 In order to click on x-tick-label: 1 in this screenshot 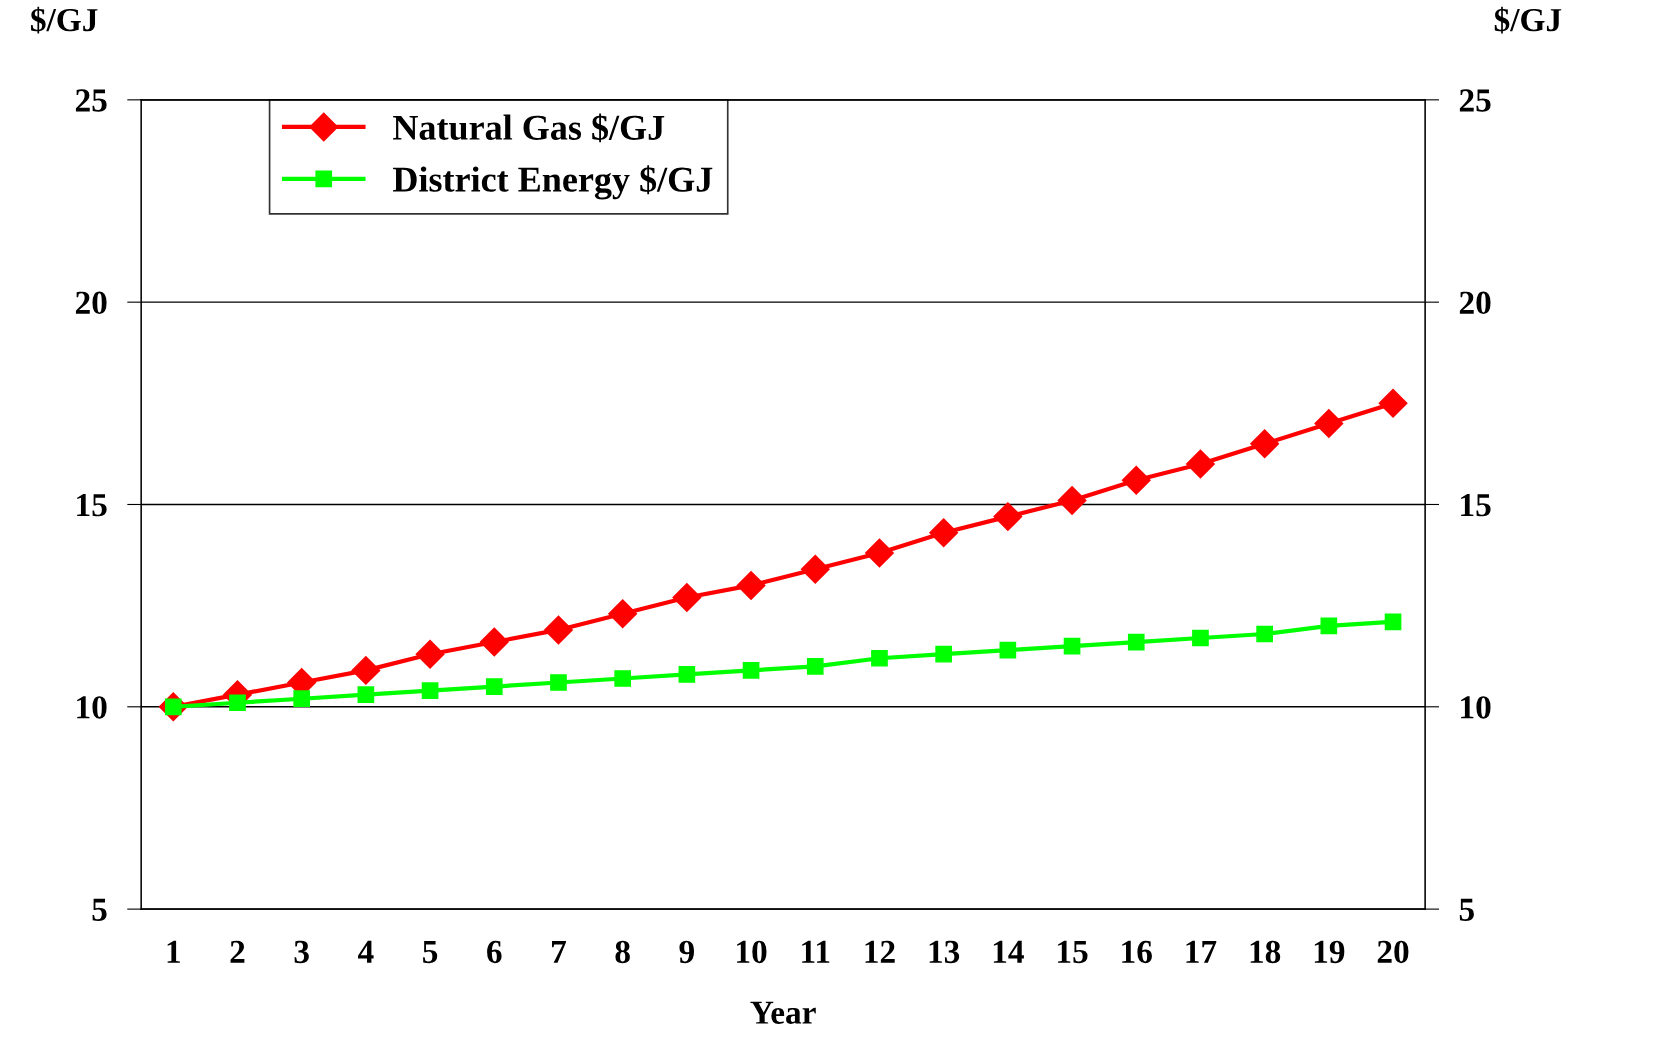, I will do `click(173, 951)`.